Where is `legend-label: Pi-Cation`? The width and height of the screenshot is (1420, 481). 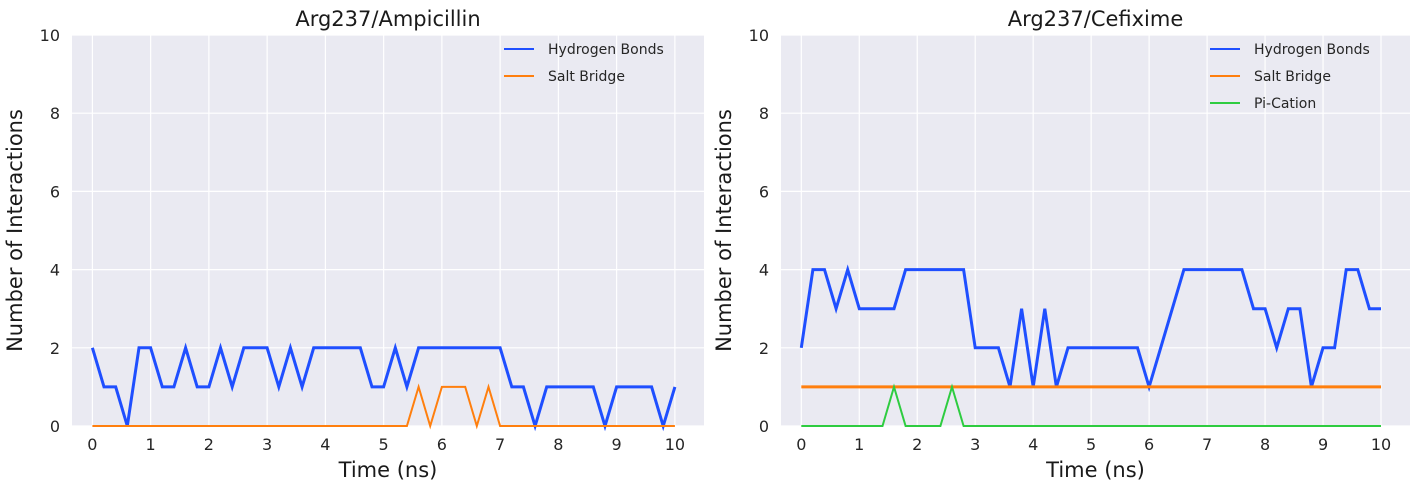
legend-label: Pi-Cation is located at coordinates (1285, 104).